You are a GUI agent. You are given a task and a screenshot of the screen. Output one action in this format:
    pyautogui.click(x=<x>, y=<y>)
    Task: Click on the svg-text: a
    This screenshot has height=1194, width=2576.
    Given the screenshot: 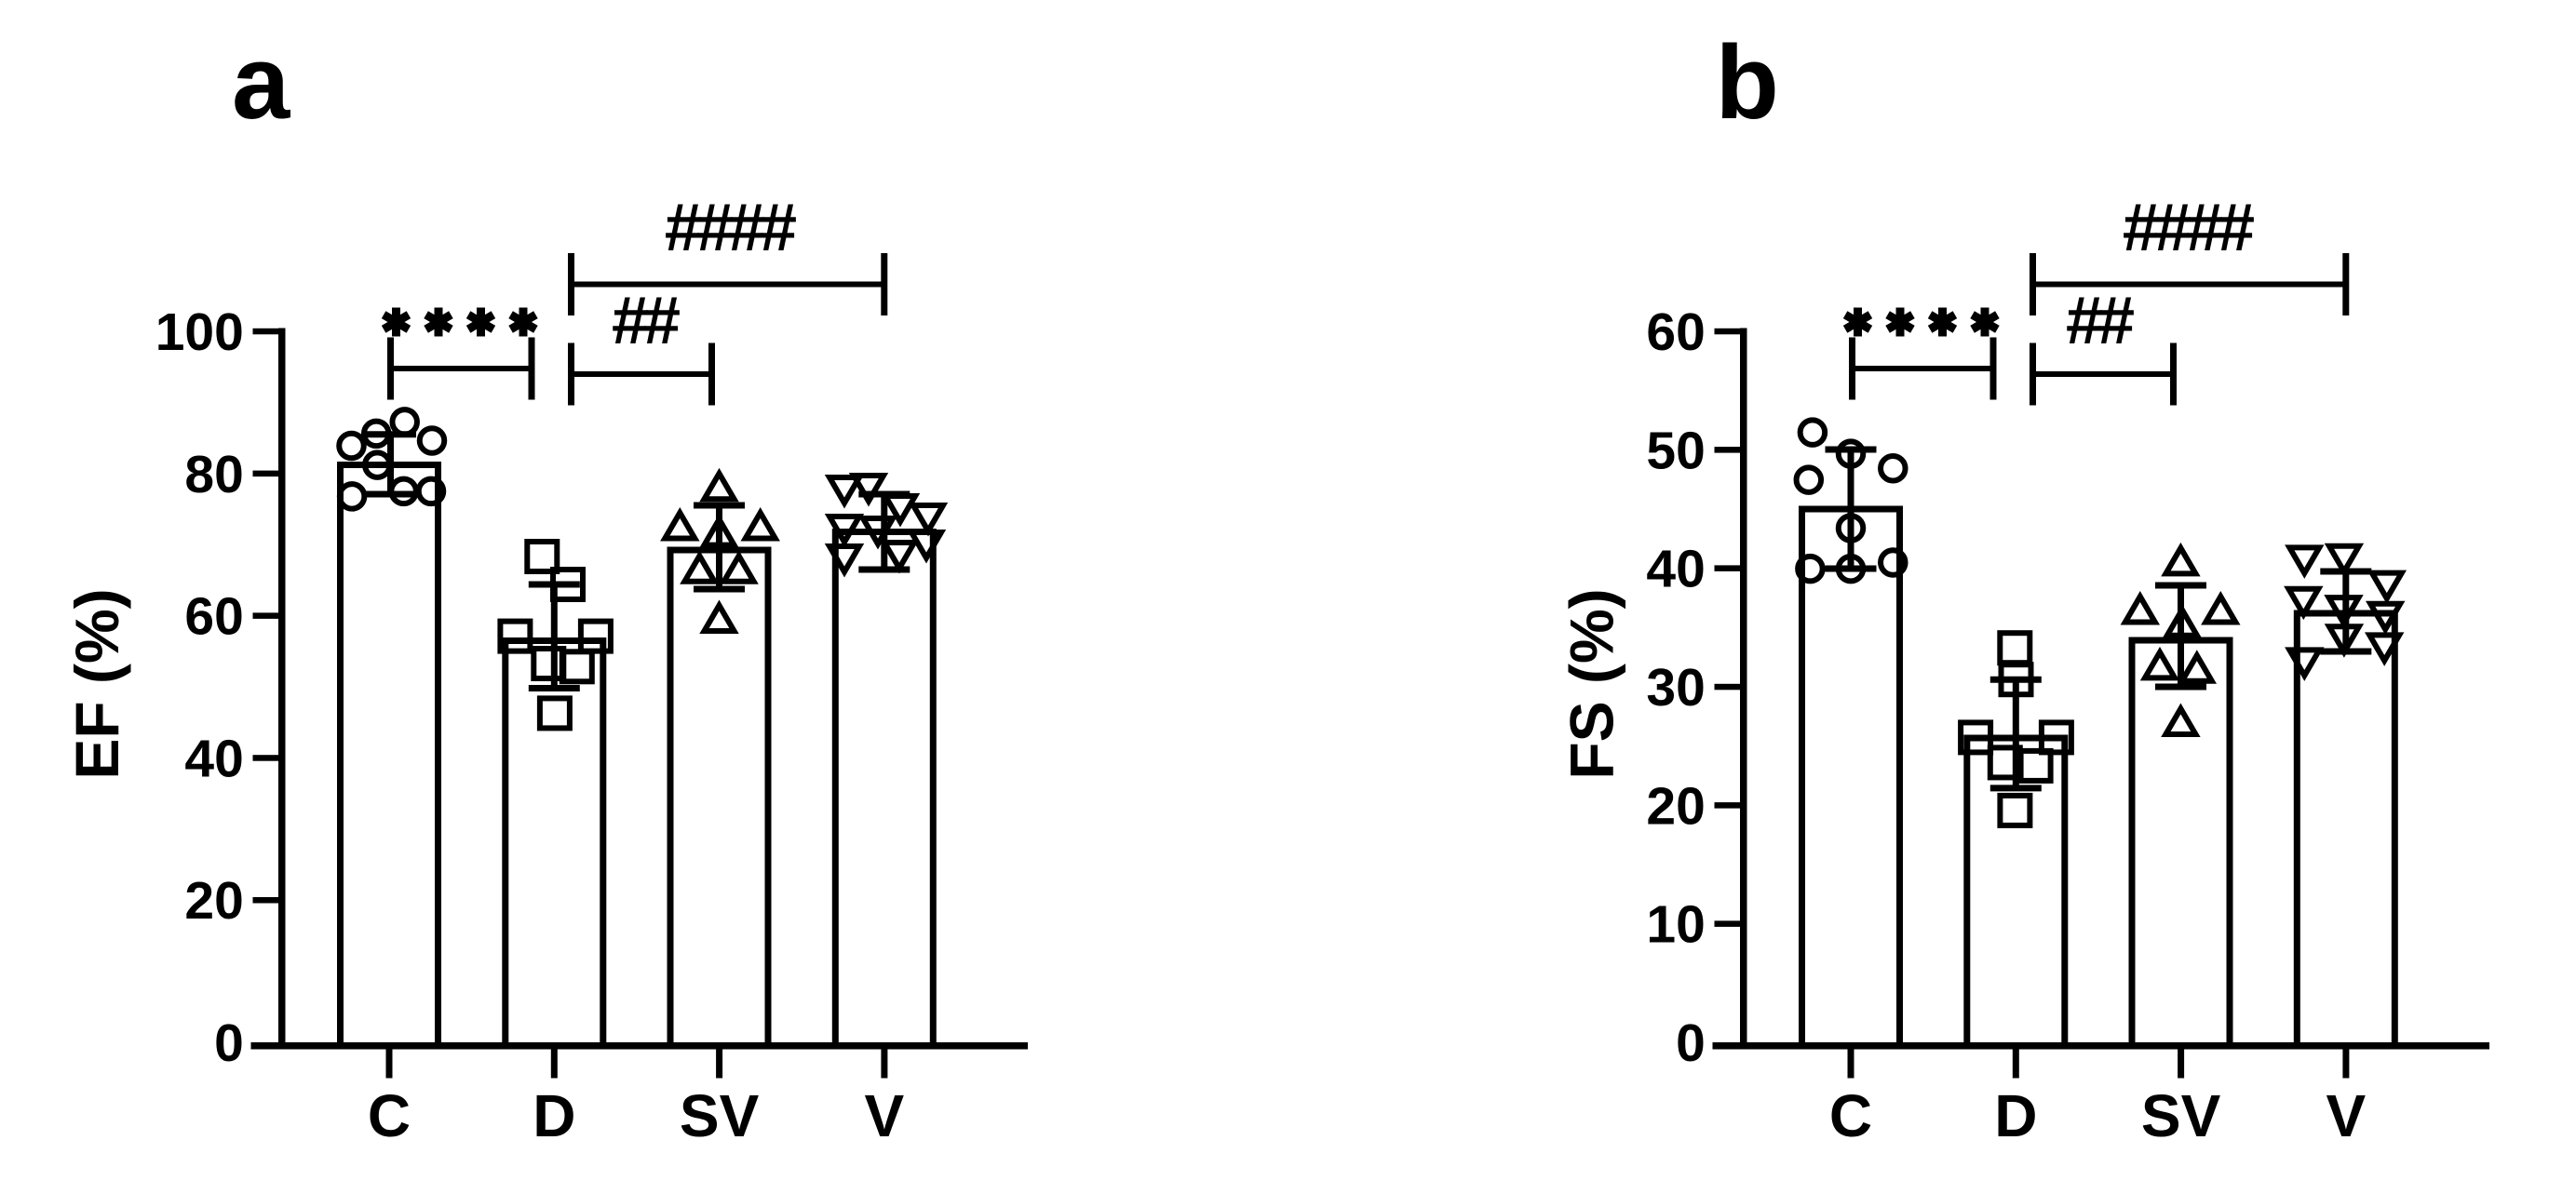 What is the action you would take?
    pyautogui.click(x=261, y=82)
    